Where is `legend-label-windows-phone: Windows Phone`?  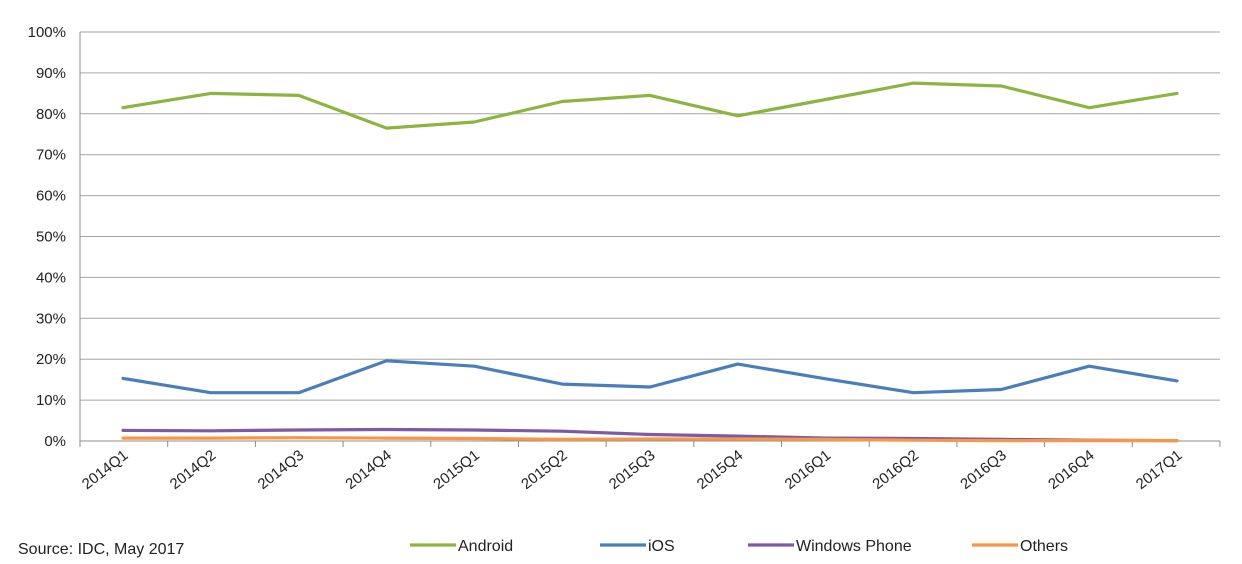 legend-label-windows-phone: Windows Phone is located at coordinates (854, 546).